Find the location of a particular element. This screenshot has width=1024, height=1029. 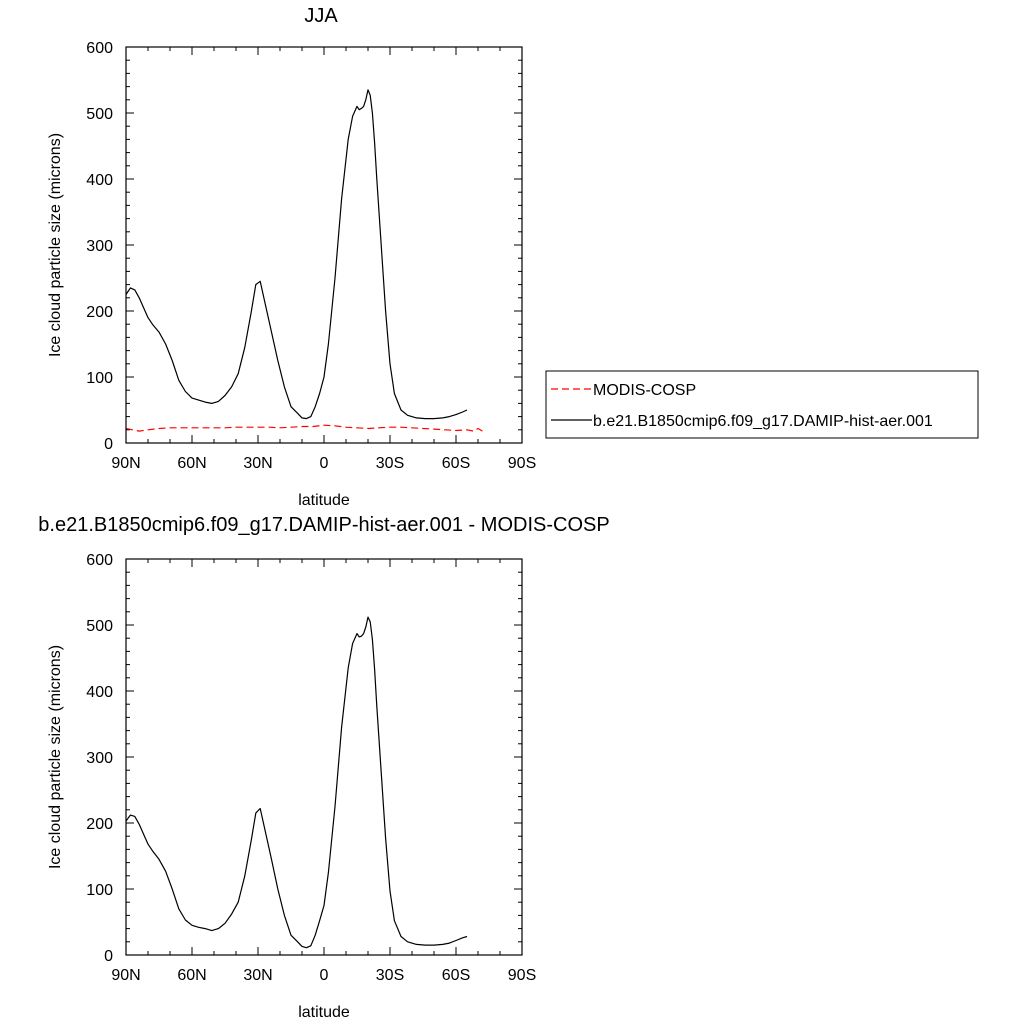

legend-box is located at coordinates (762, 404).